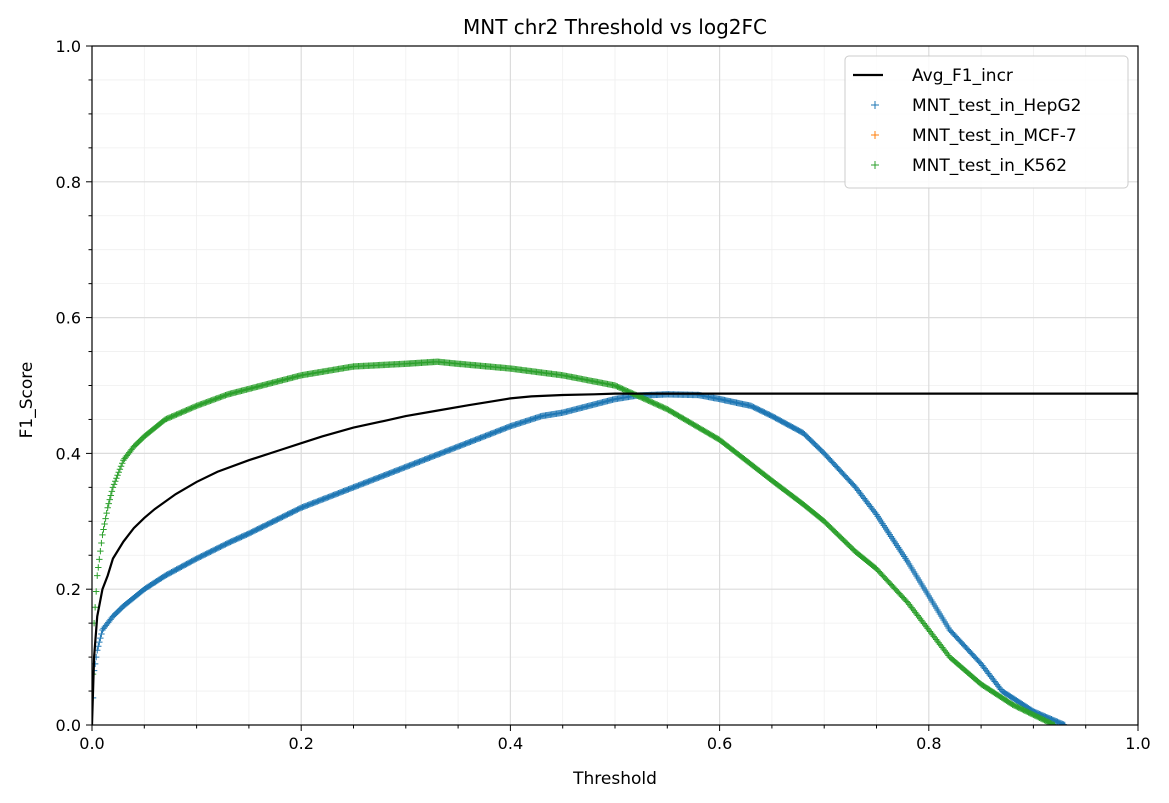 Image resolution: width=1169 pixels, height=803 pixels. What do you see at coordinates (91, 743) in the screenshot?
I see `x-tick-label: 0.0` at bounding box center [91, 743].